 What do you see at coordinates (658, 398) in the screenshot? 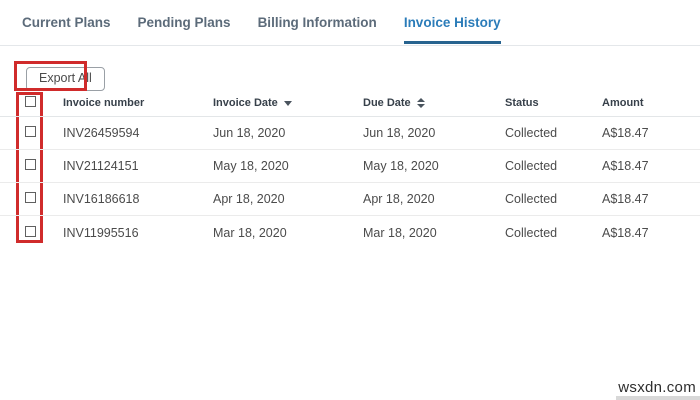
I see `watermark-underline-bar` at bounding box center [658, 398].